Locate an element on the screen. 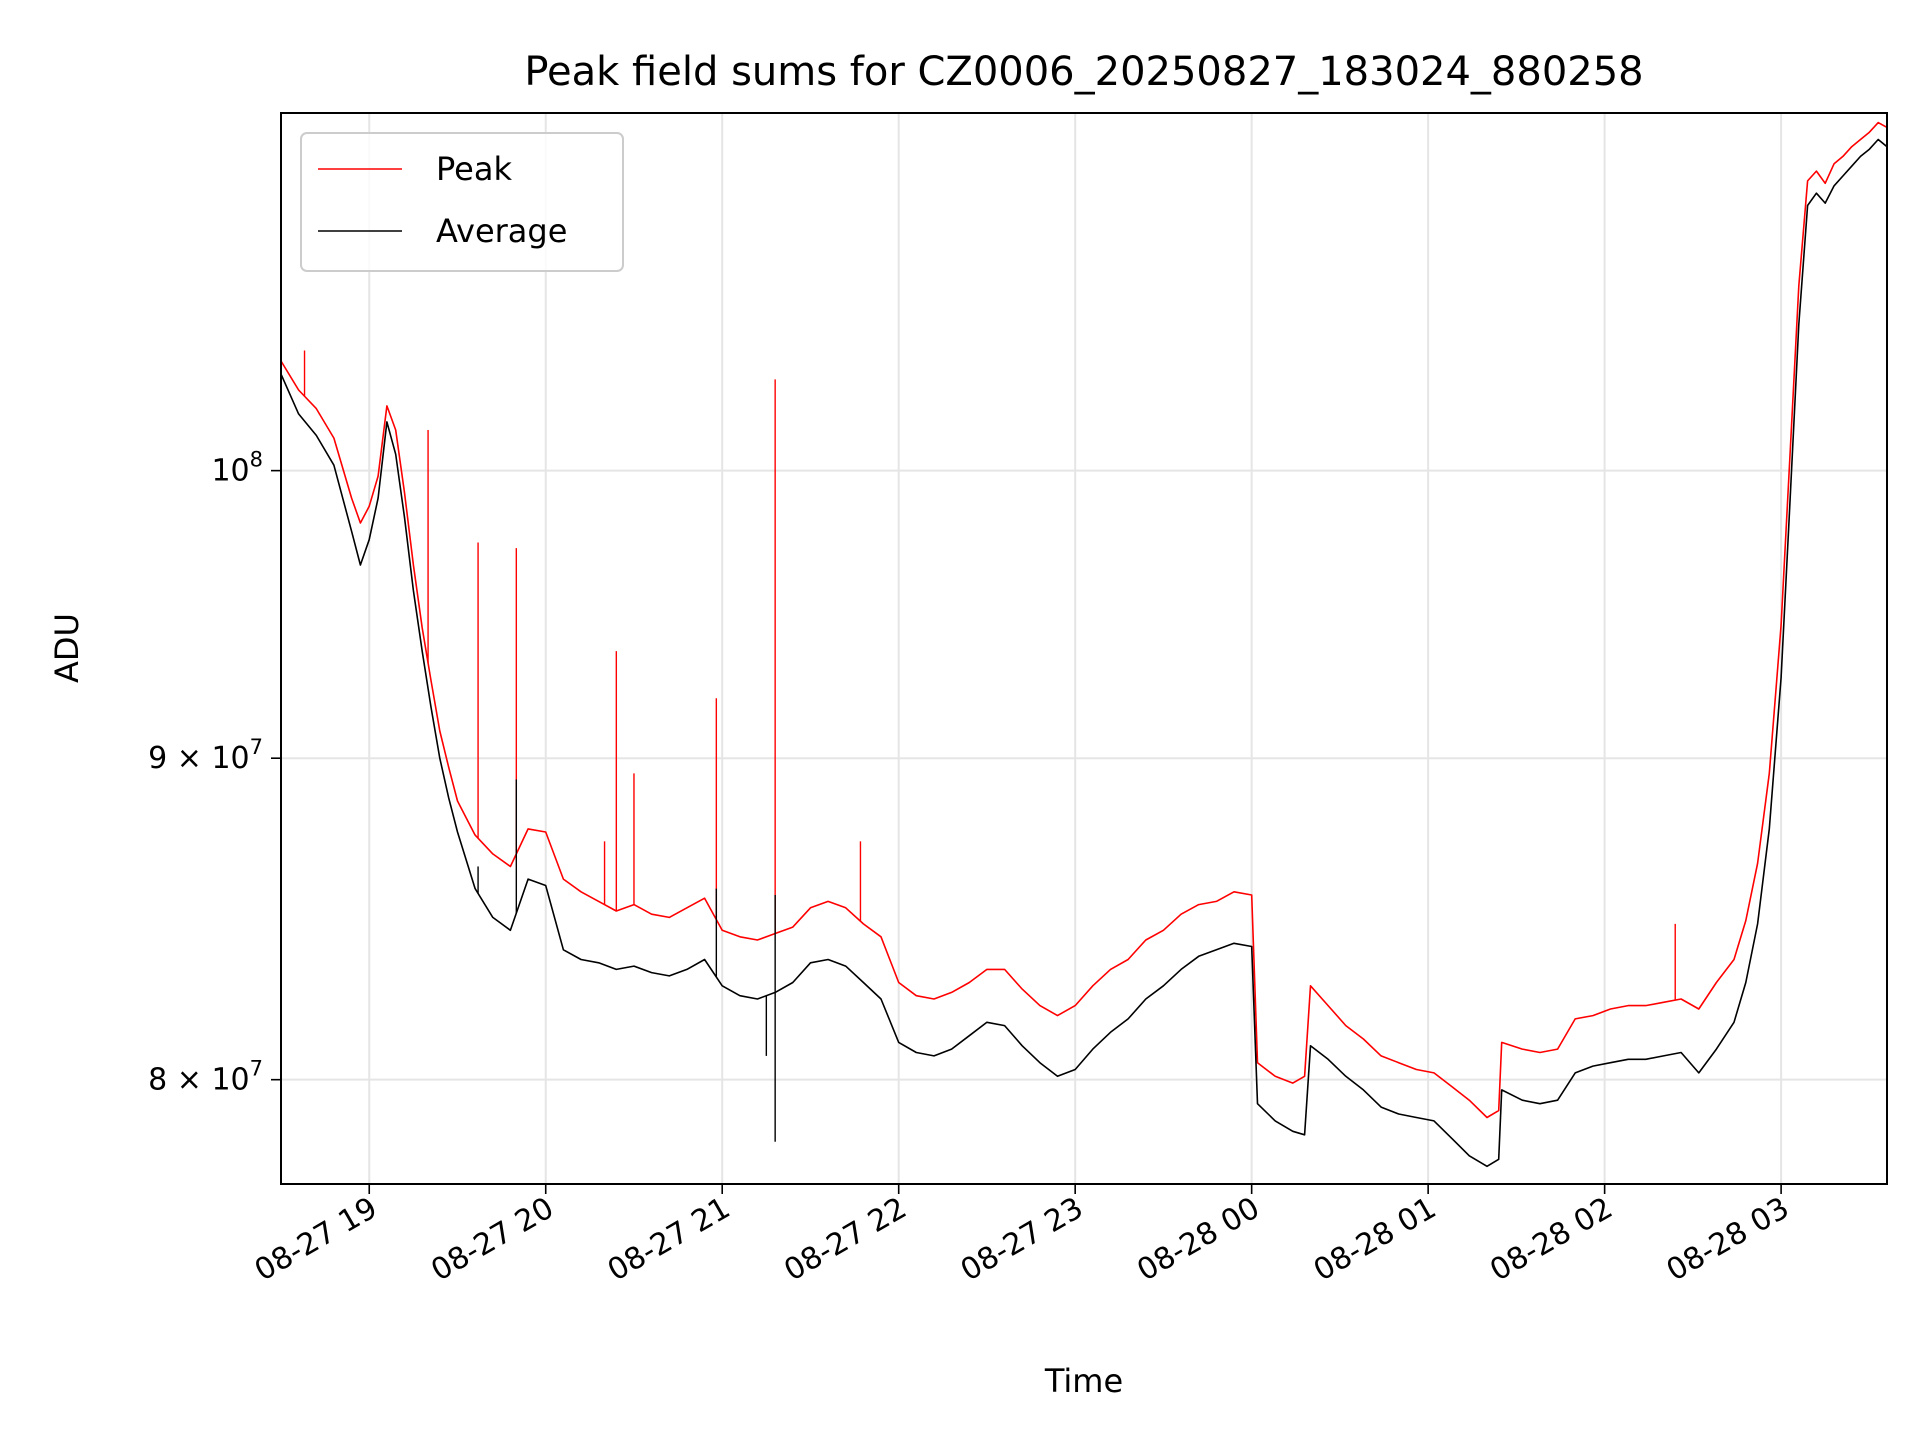 The width and height of the screenshot is (1920, 1440). legend-label-average: Average is located at coordinates (501, 231).